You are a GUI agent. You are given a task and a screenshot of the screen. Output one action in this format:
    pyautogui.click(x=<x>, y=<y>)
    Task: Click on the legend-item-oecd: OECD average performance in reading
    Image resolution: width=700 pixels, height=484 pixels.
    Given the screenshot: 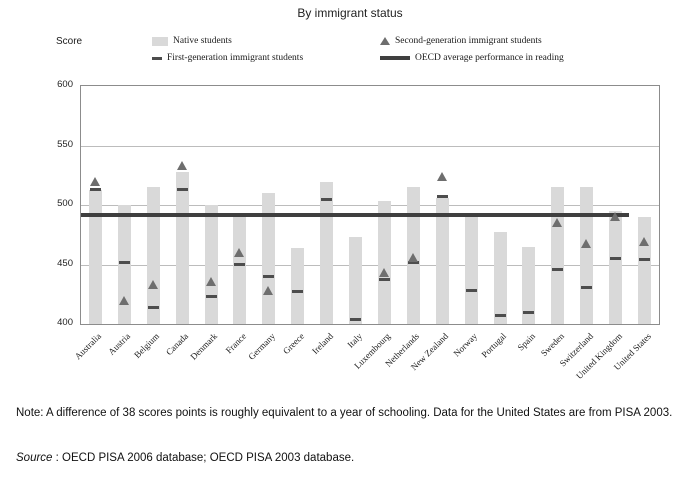 What is the action you would take?
    pyautogui.click(x=472, y=58)
    